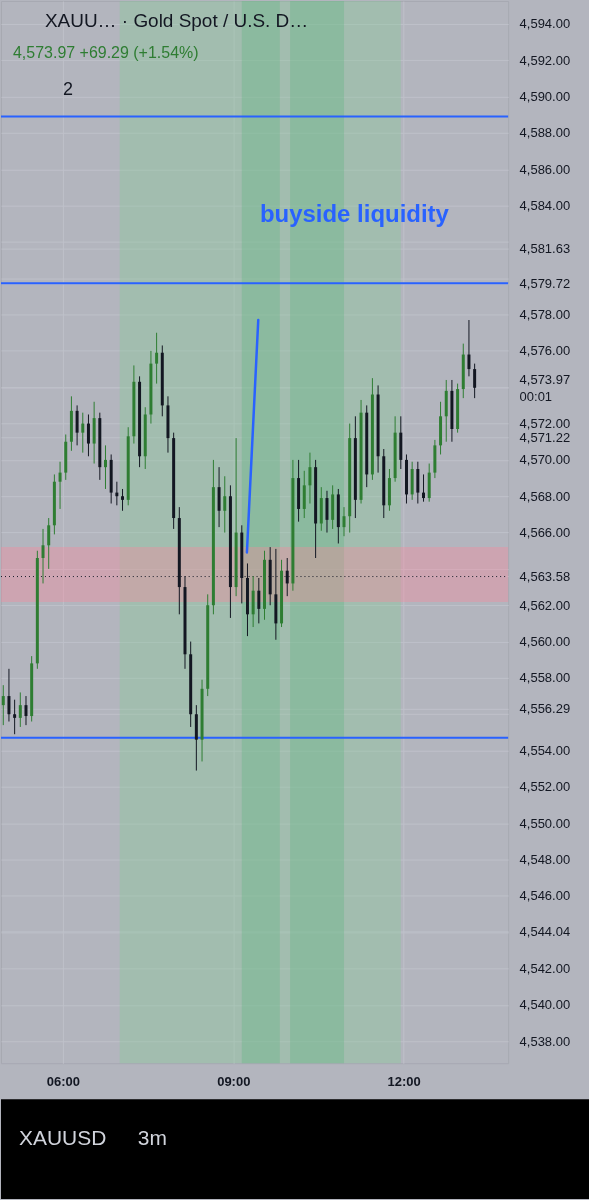 Image resolution: width=589 pixels, height=1200 pixels. I want to click on y-tick-label: 4,560.00, so click(545, 642).